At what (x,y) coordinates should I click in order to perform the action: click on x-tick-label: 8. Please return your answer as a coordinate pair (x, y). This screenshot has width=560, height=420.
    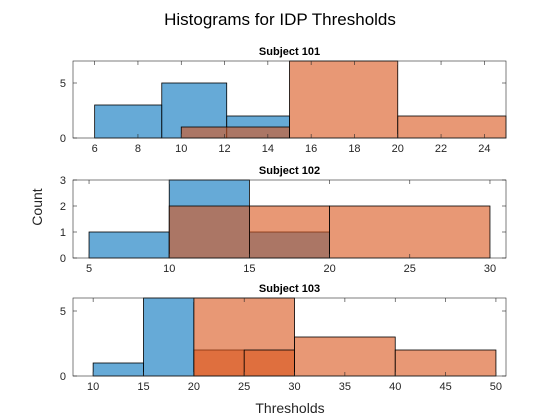
    Looking at the image, I should click on (138, 149).